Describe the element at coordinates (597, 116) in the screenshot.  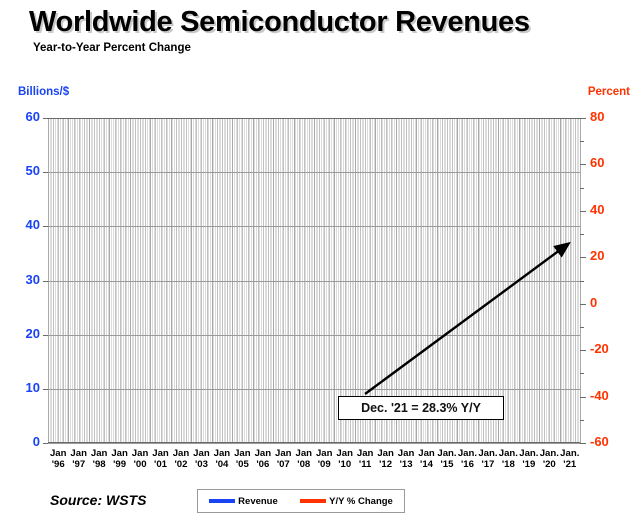
I see `right-axis-tick-label: 80` at that location.